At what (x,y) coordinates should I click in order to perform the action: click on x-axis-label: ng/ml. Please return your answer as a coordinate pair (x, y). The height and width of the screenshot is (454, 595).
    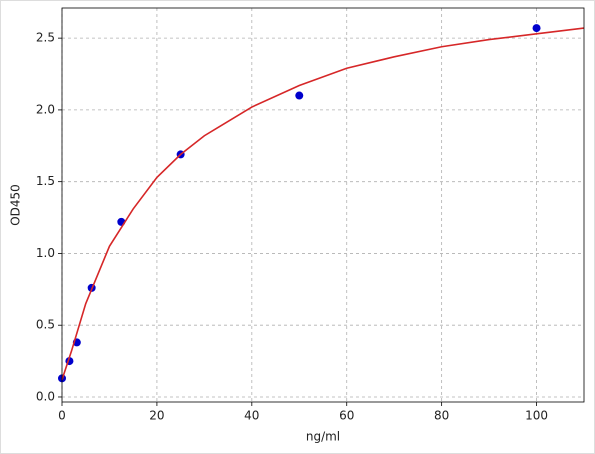
    Looking at the image, I should click on (323, 437).